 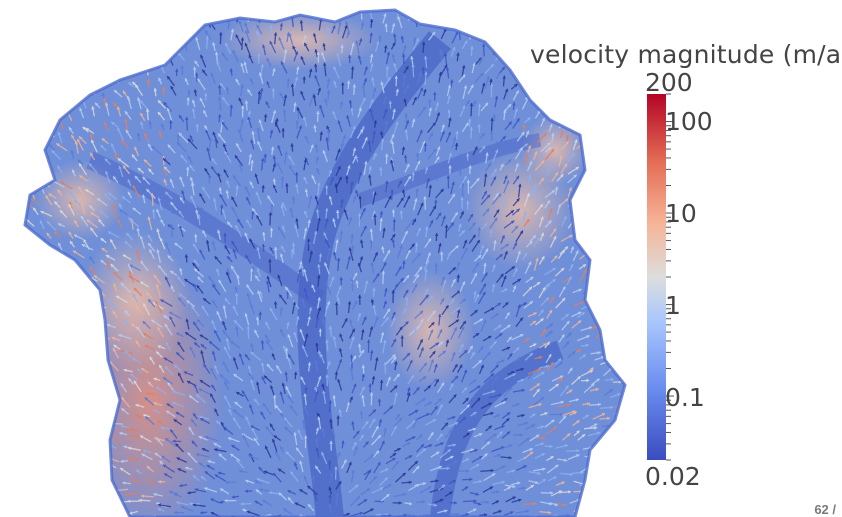 What do you see at coordinates (656, 277) in the screenshot?
I see `colorbar-gradient` at bounding box center [656, 277].